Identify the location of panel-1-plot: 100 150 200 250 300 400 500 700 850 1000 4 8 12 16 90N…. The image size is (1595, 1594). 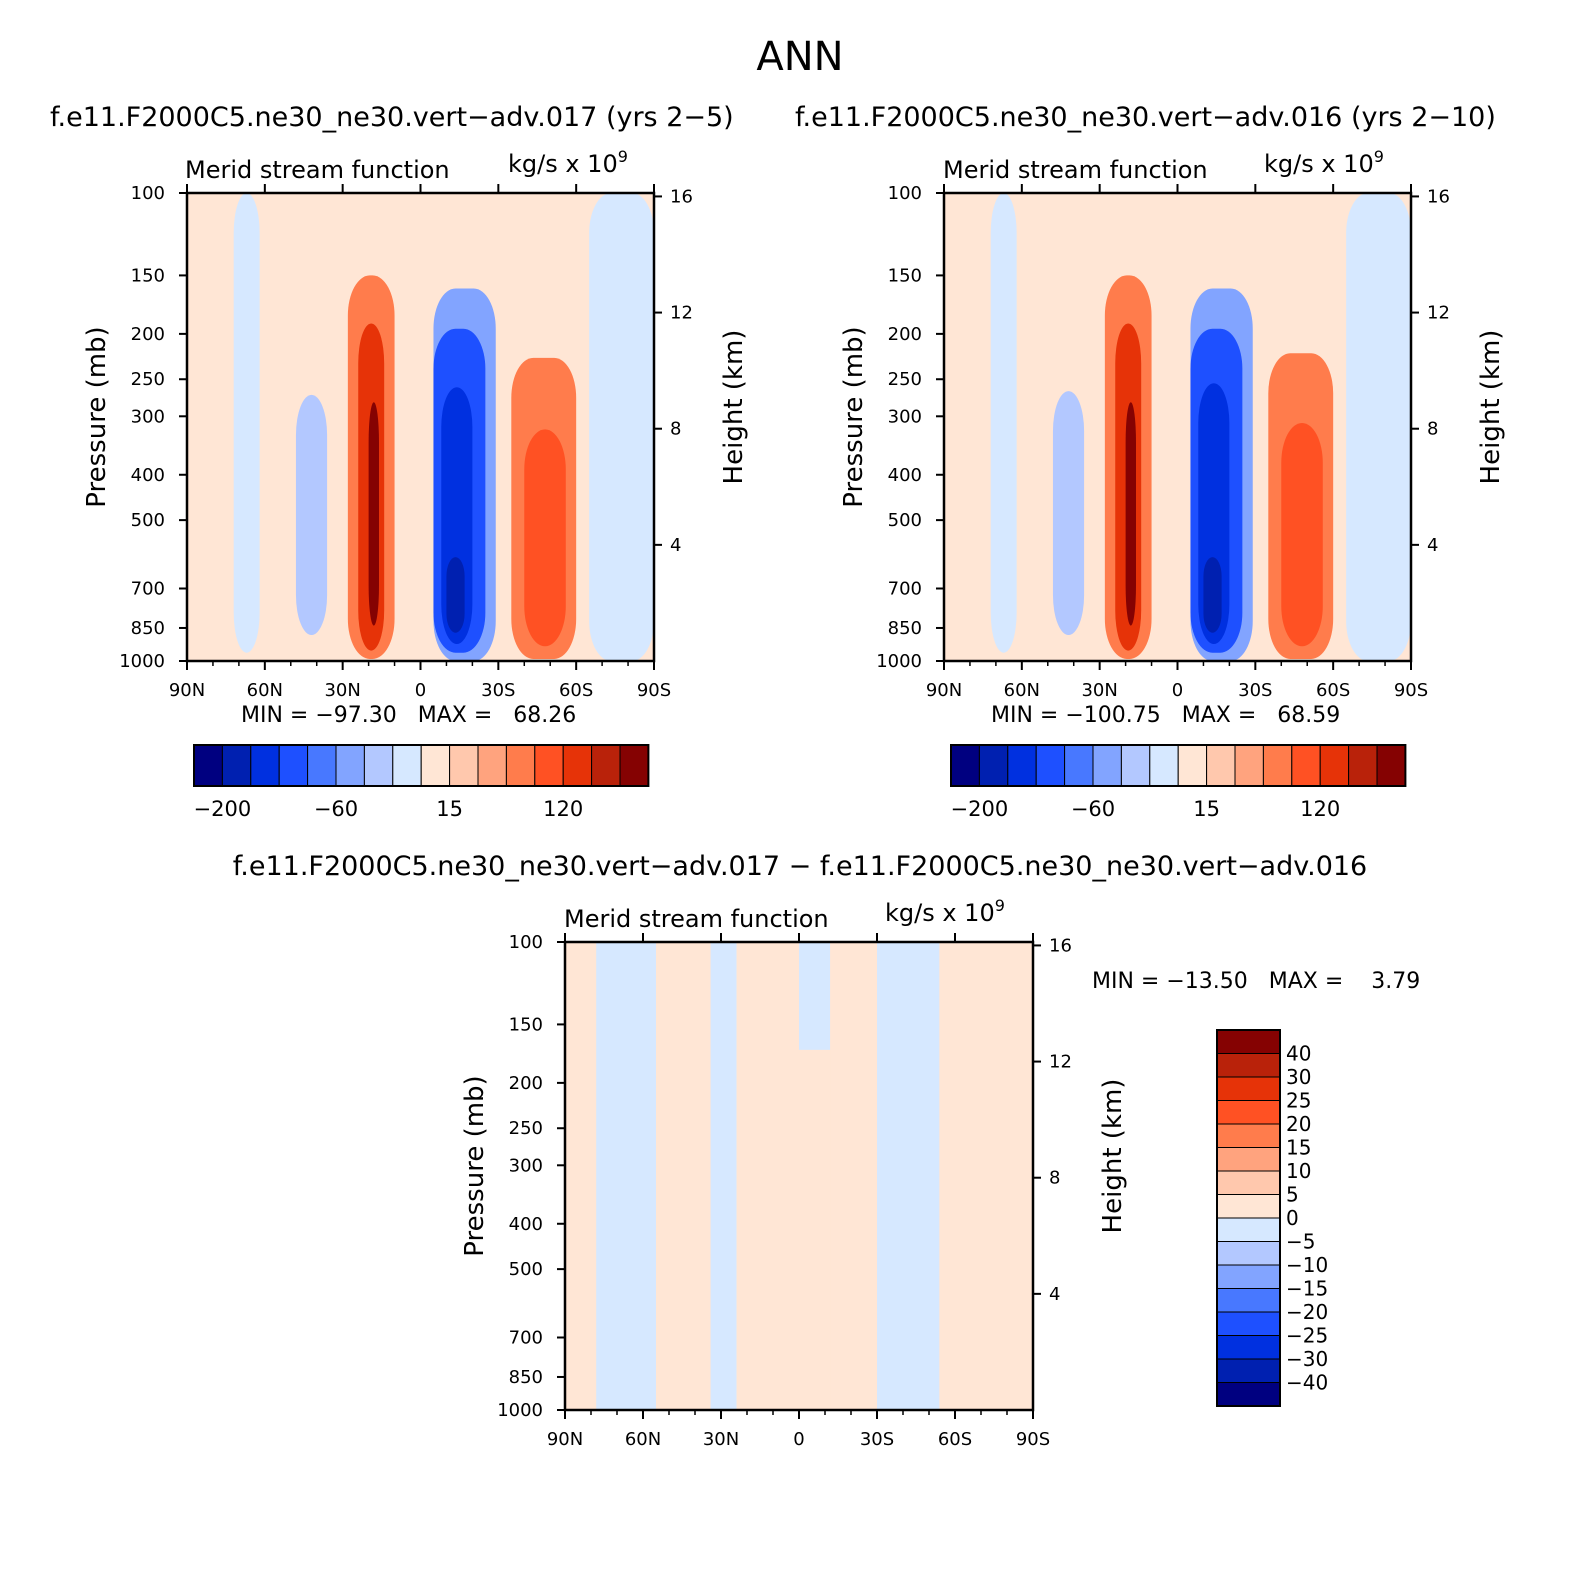
(415, 442).